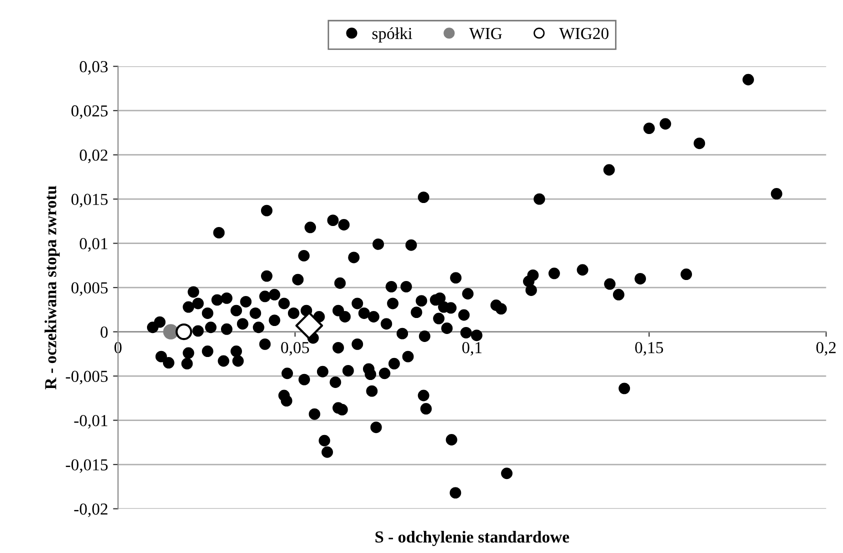 The width and height of the screenshot is (843, 553). I want to click on y-axis-title: R - oczekiwana stopa zwrotu, so click(52, 288).